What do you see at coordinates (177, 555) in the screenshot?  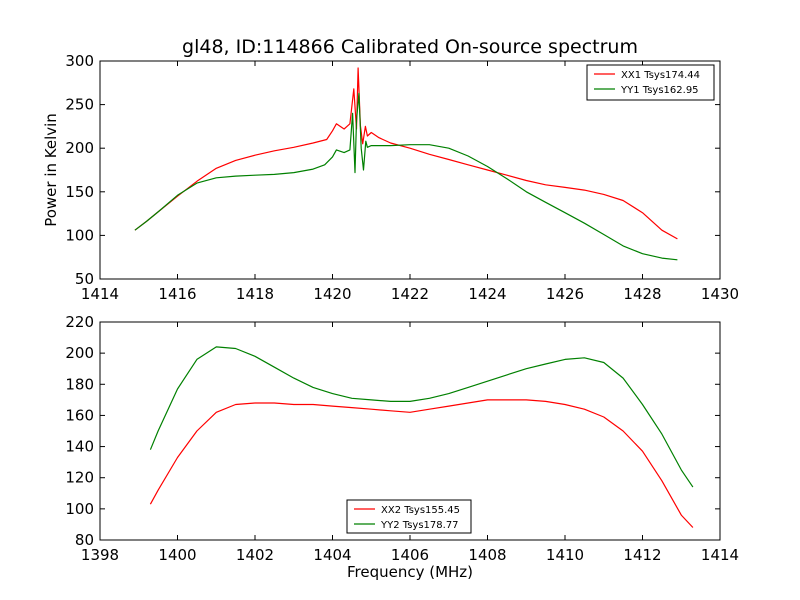 I see `x-tick-label: 1400` at bounding box center [177, 555].